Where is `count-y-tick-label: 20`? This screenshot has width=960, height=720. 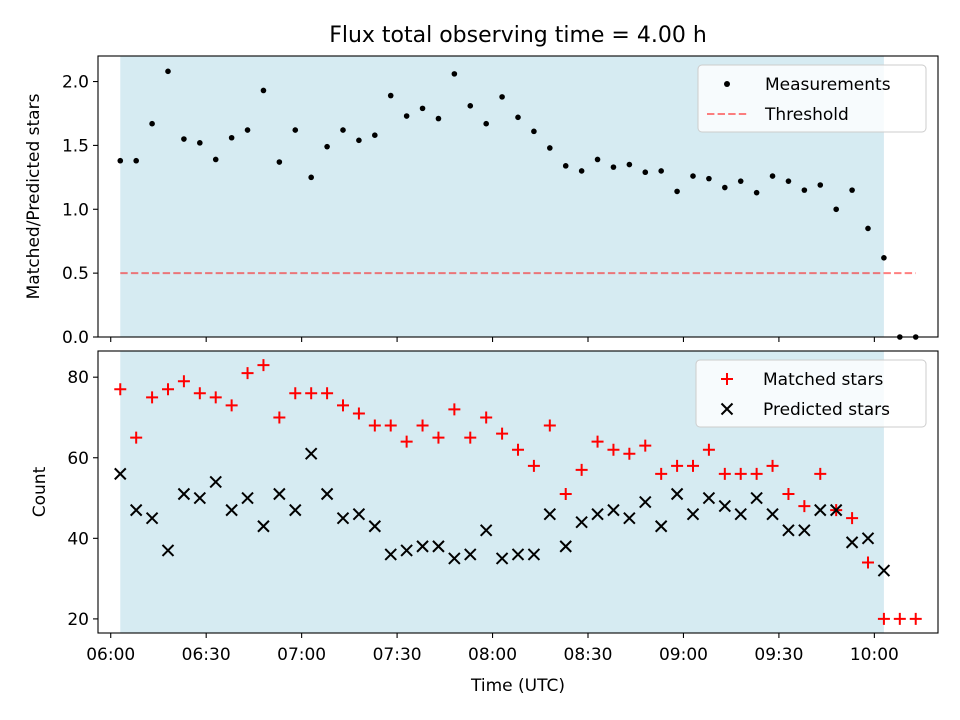 count-y-tick-label: 20 is located at coordinates (78, 620).